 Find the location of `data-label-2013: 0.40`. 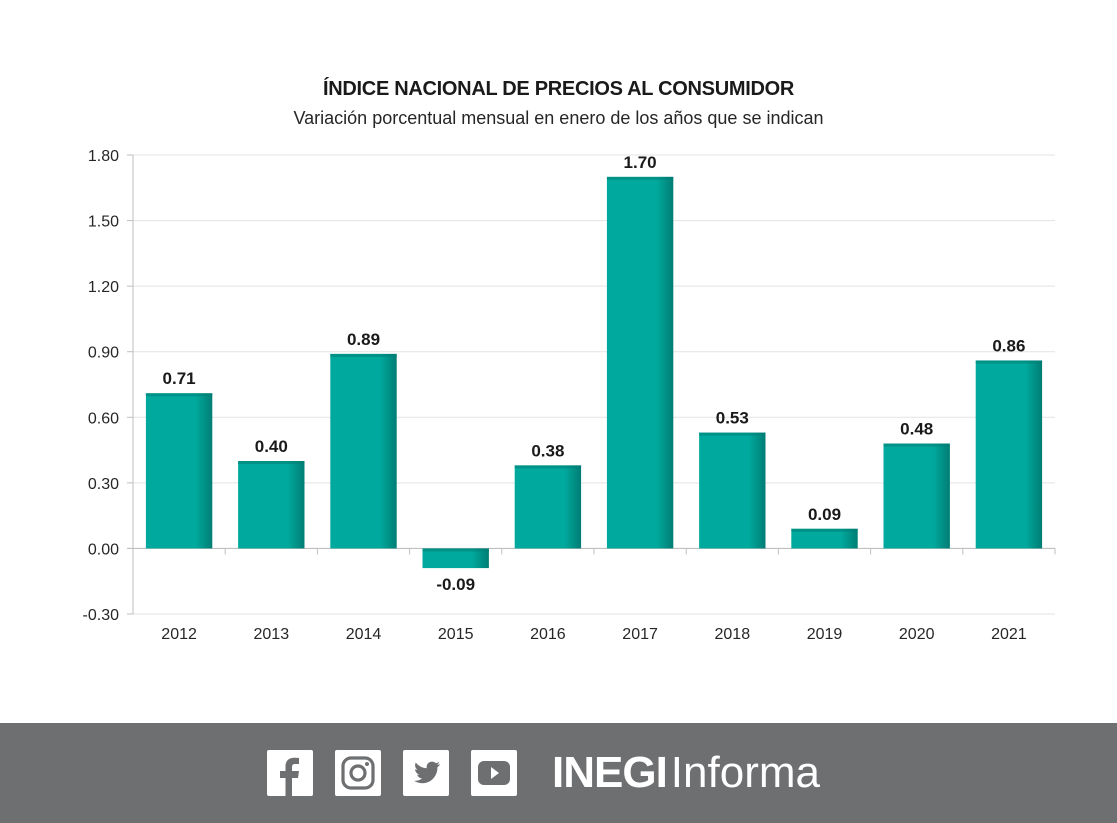

data-label-2013: 0.40 is located at coordinates (271, 446).